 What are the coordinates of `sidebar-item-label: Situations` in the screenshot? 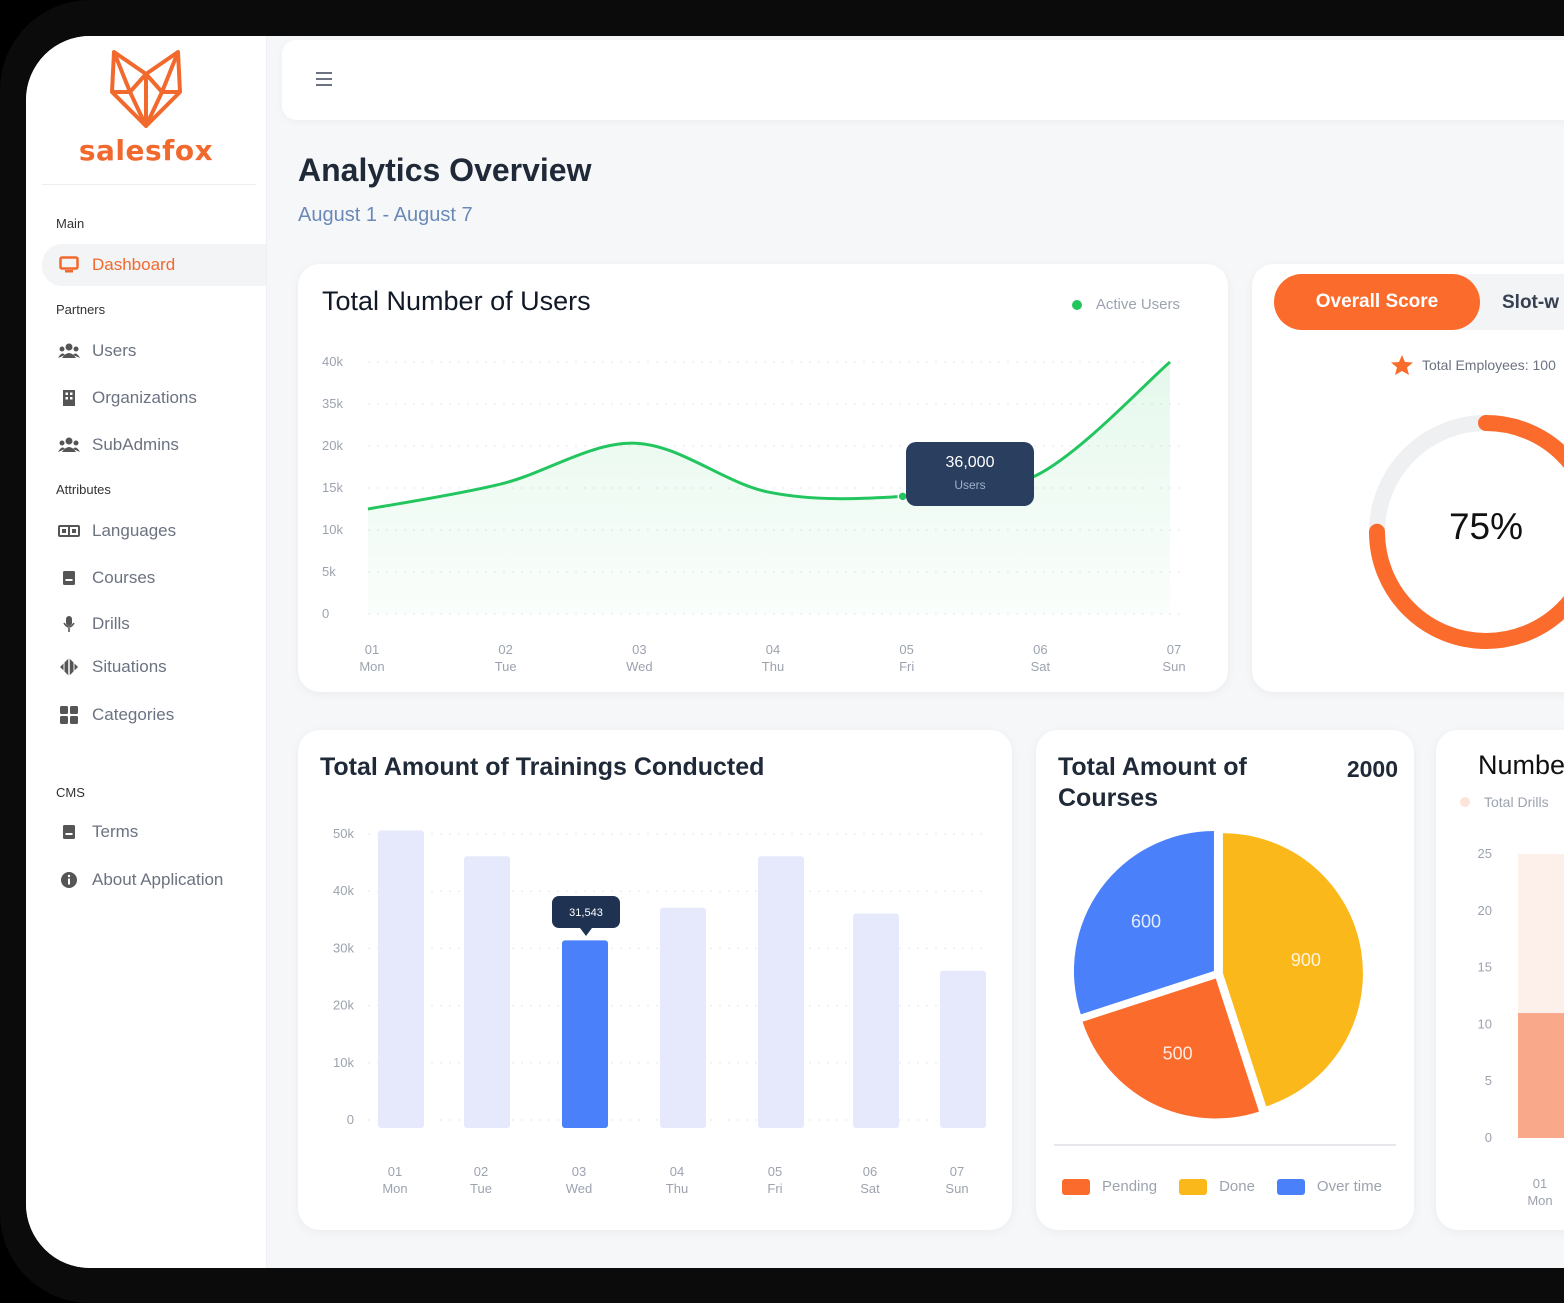 It's located at (129, 666).